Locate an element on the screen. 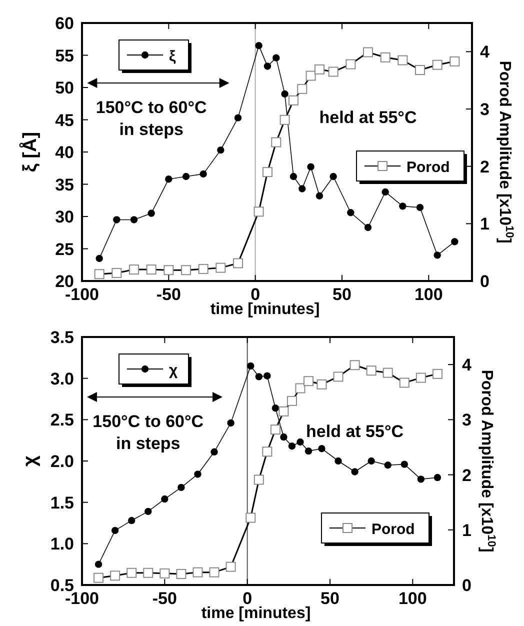  y-tick-label: 35 is located at coordinates (64, 184).